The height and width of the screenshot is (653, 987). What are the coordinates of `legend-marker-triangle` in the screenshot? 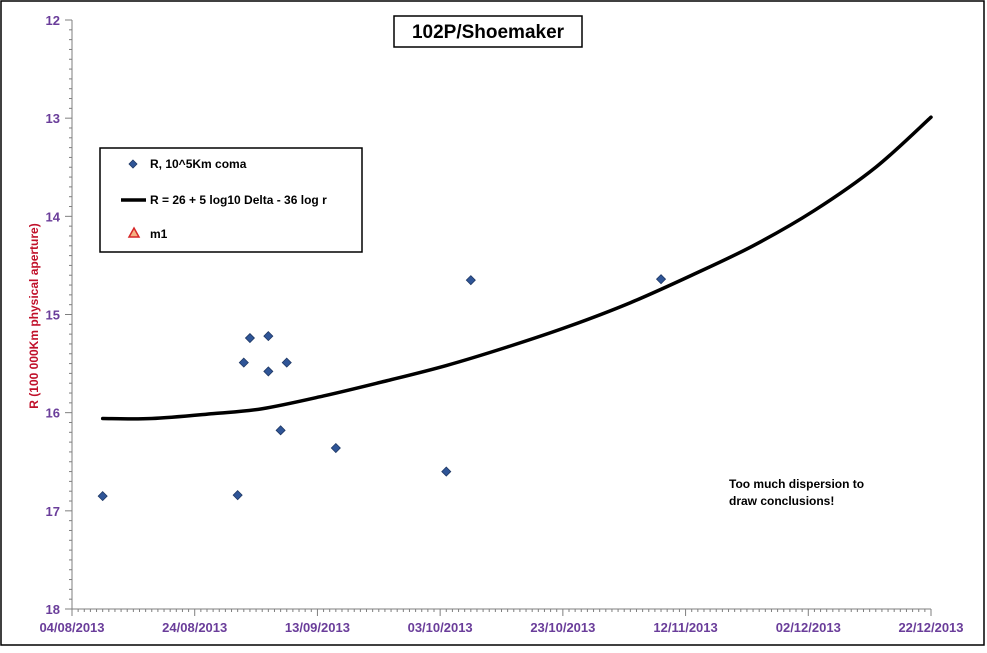 It's located at (134, 232).